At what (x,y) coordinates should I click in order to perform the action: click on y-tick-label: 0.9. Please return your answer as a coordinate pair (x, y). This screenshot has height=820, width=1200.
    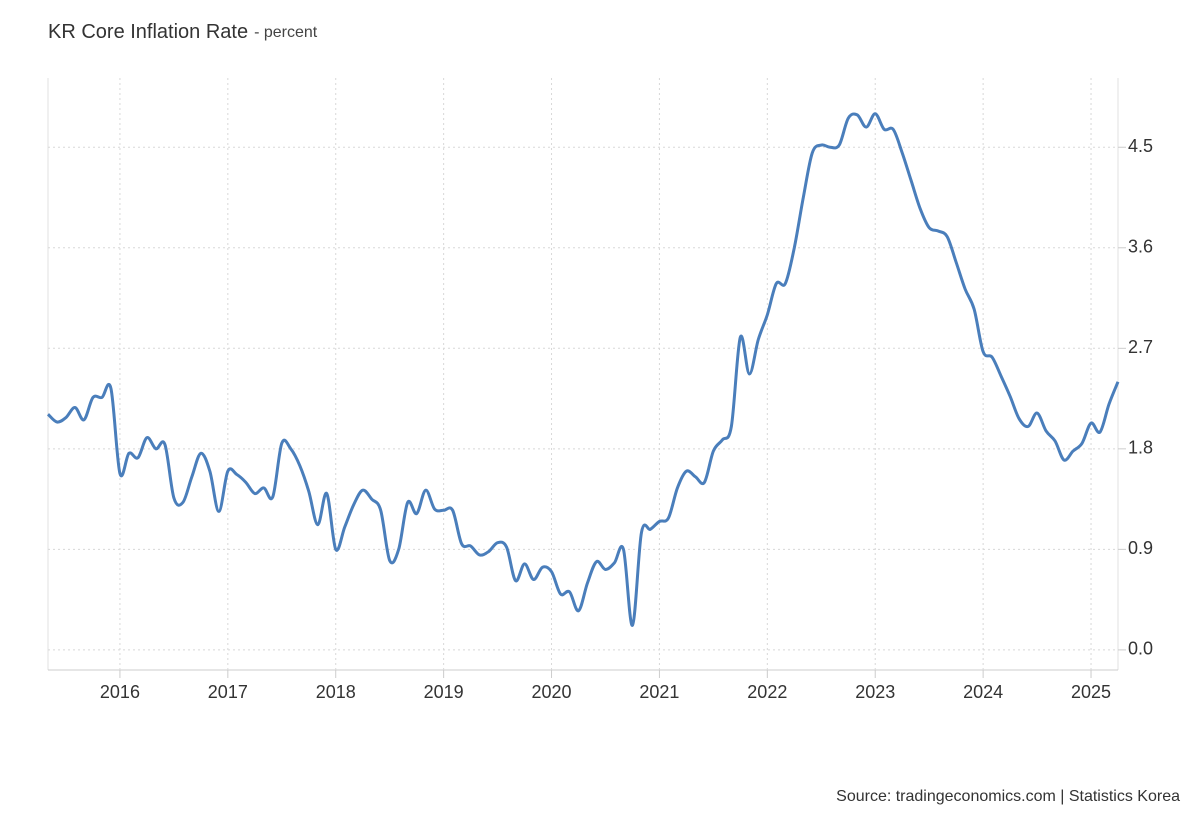
    Looking at the image, I should click on (1140, 548).